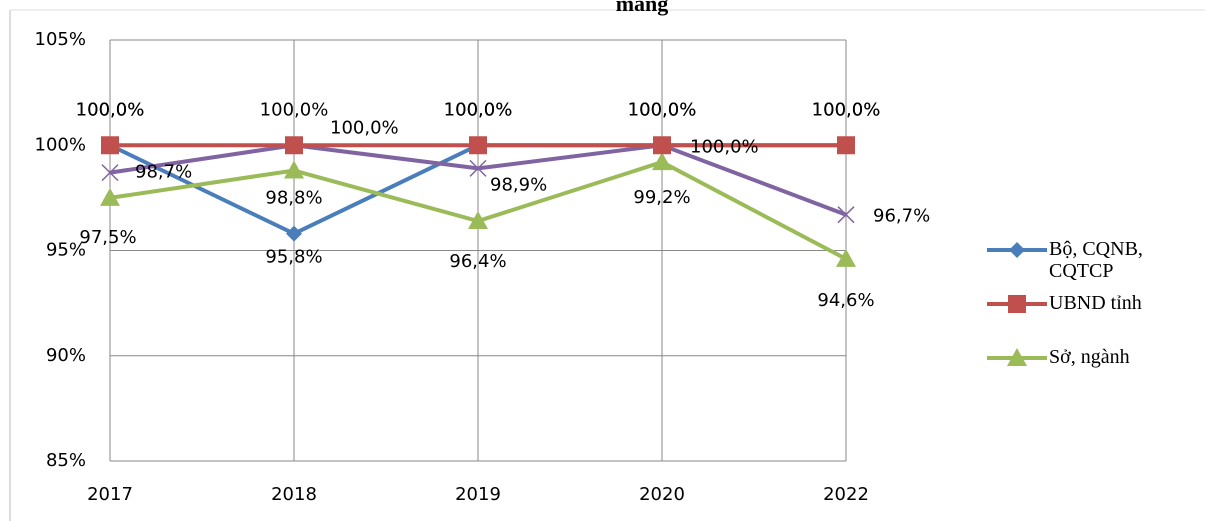 The width and height of the screenshot is (1205, 521). Describe the element at coordinates (294, 494) in the screenshot. I see `x-tick-label: 2018` at that location.